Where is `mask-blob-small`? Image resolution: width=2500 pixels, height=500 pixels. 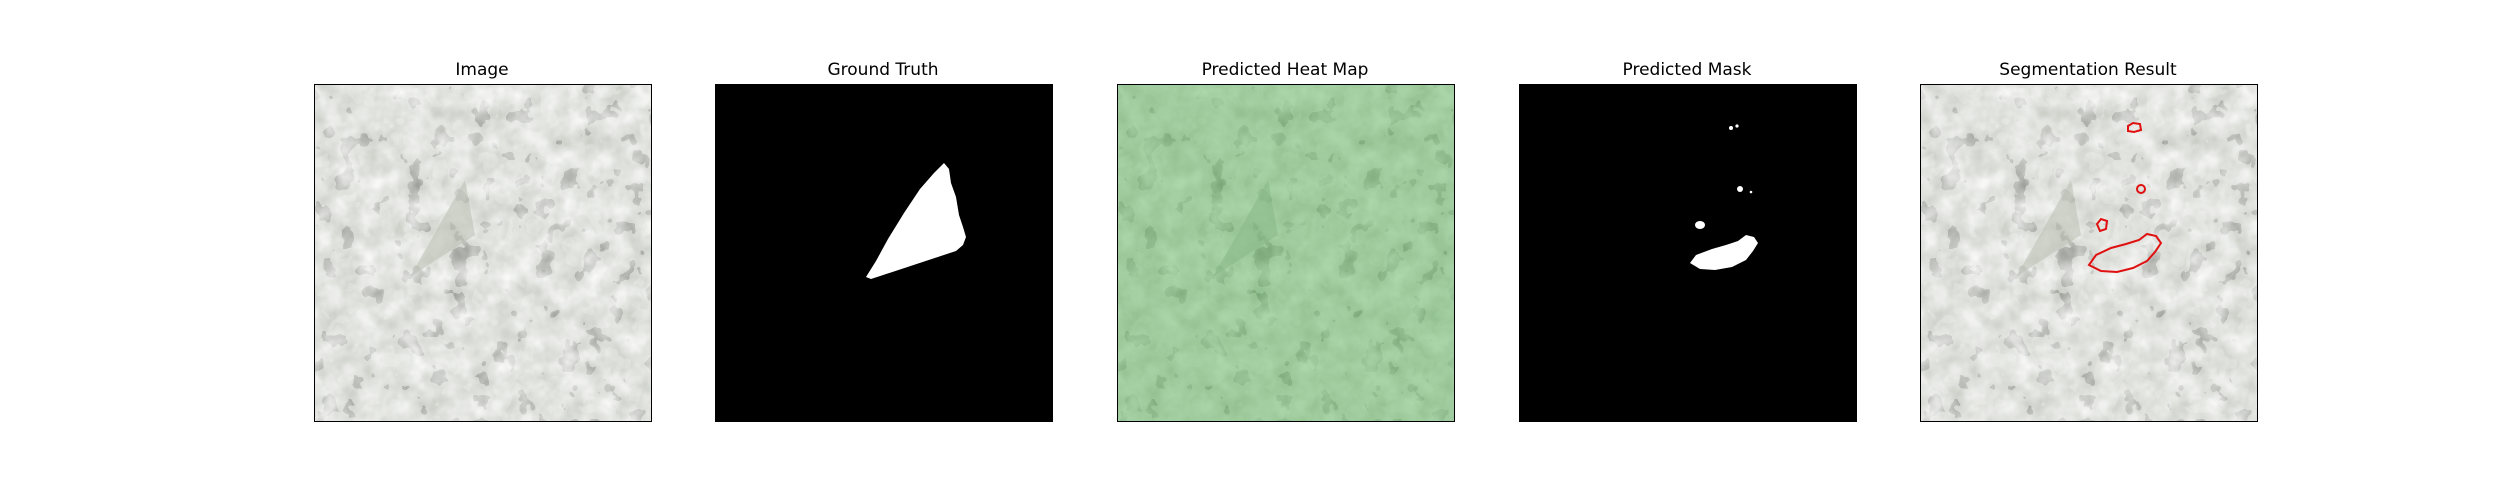
mask-blob-small is located at coordinates (1700, 225).